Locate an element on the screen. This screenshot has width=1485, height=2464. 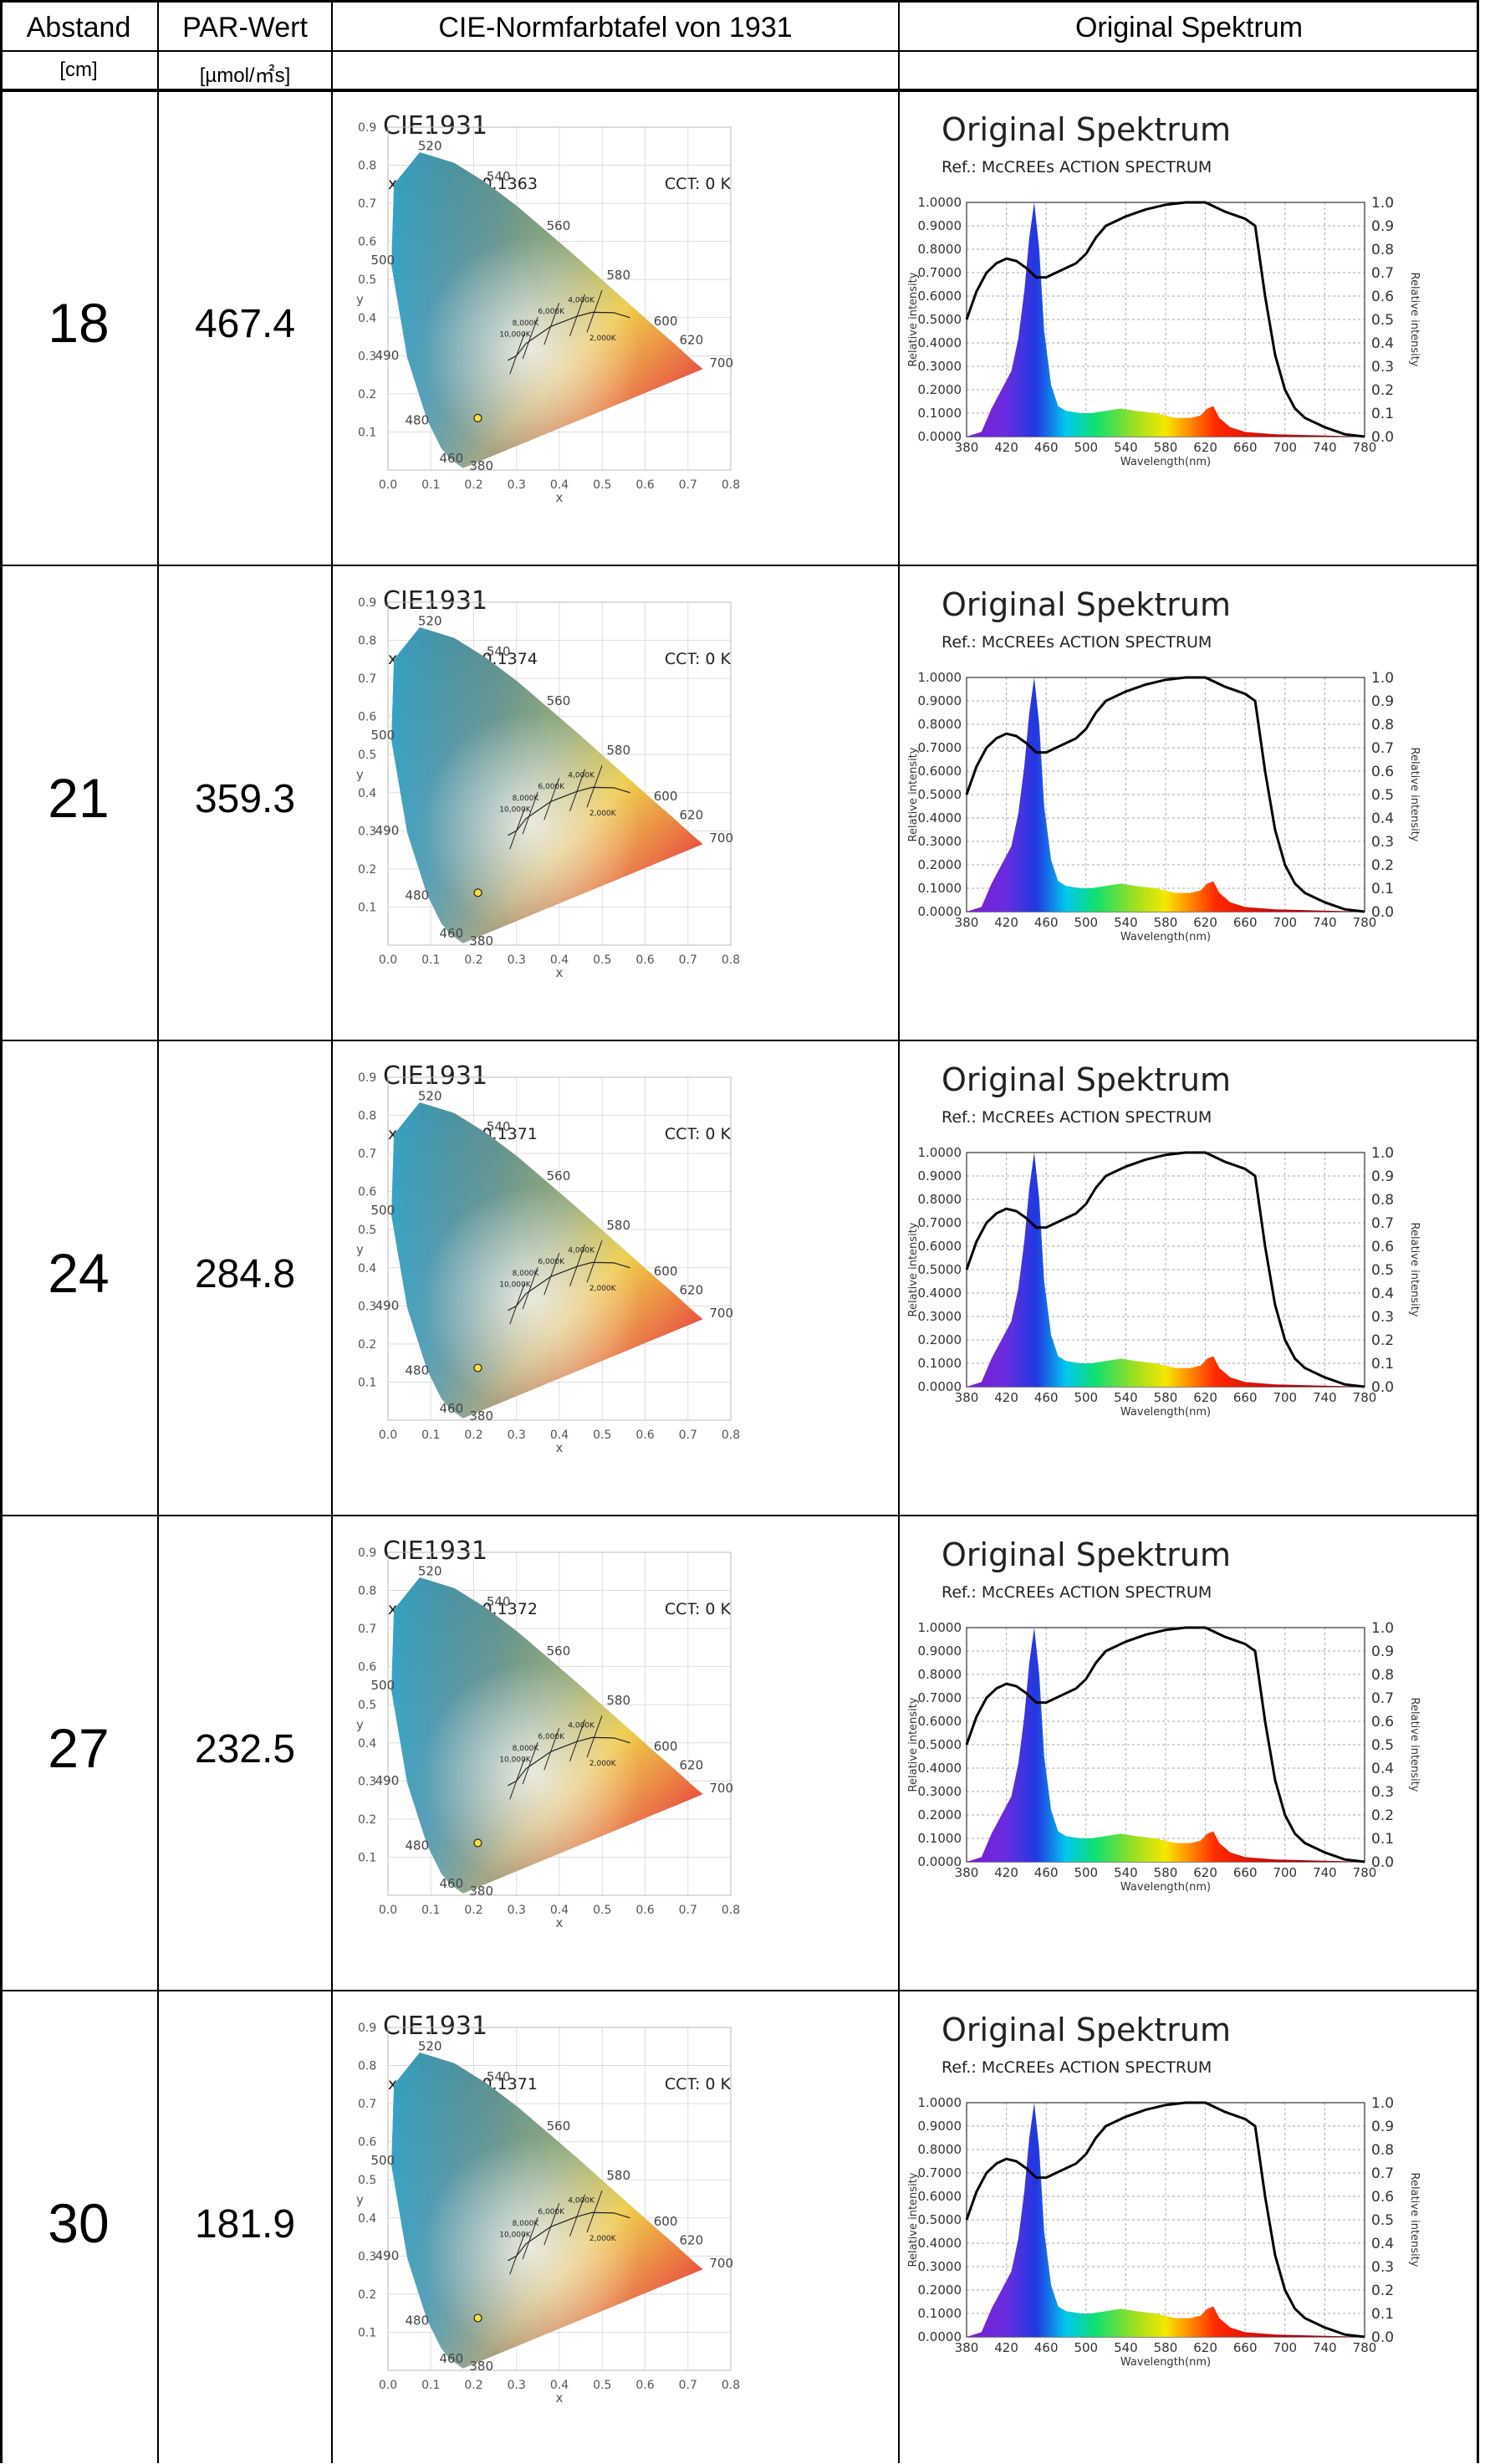
cie-y-tick: 0.1 is located at coordinates (367, 433).